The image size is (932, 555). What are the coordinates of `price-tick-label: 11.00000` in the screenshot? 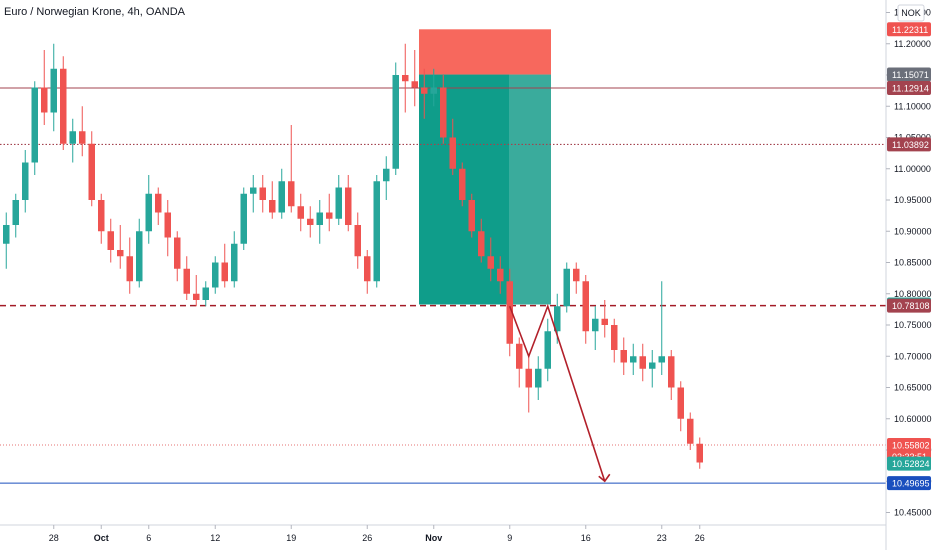 It's located at (912, 169).